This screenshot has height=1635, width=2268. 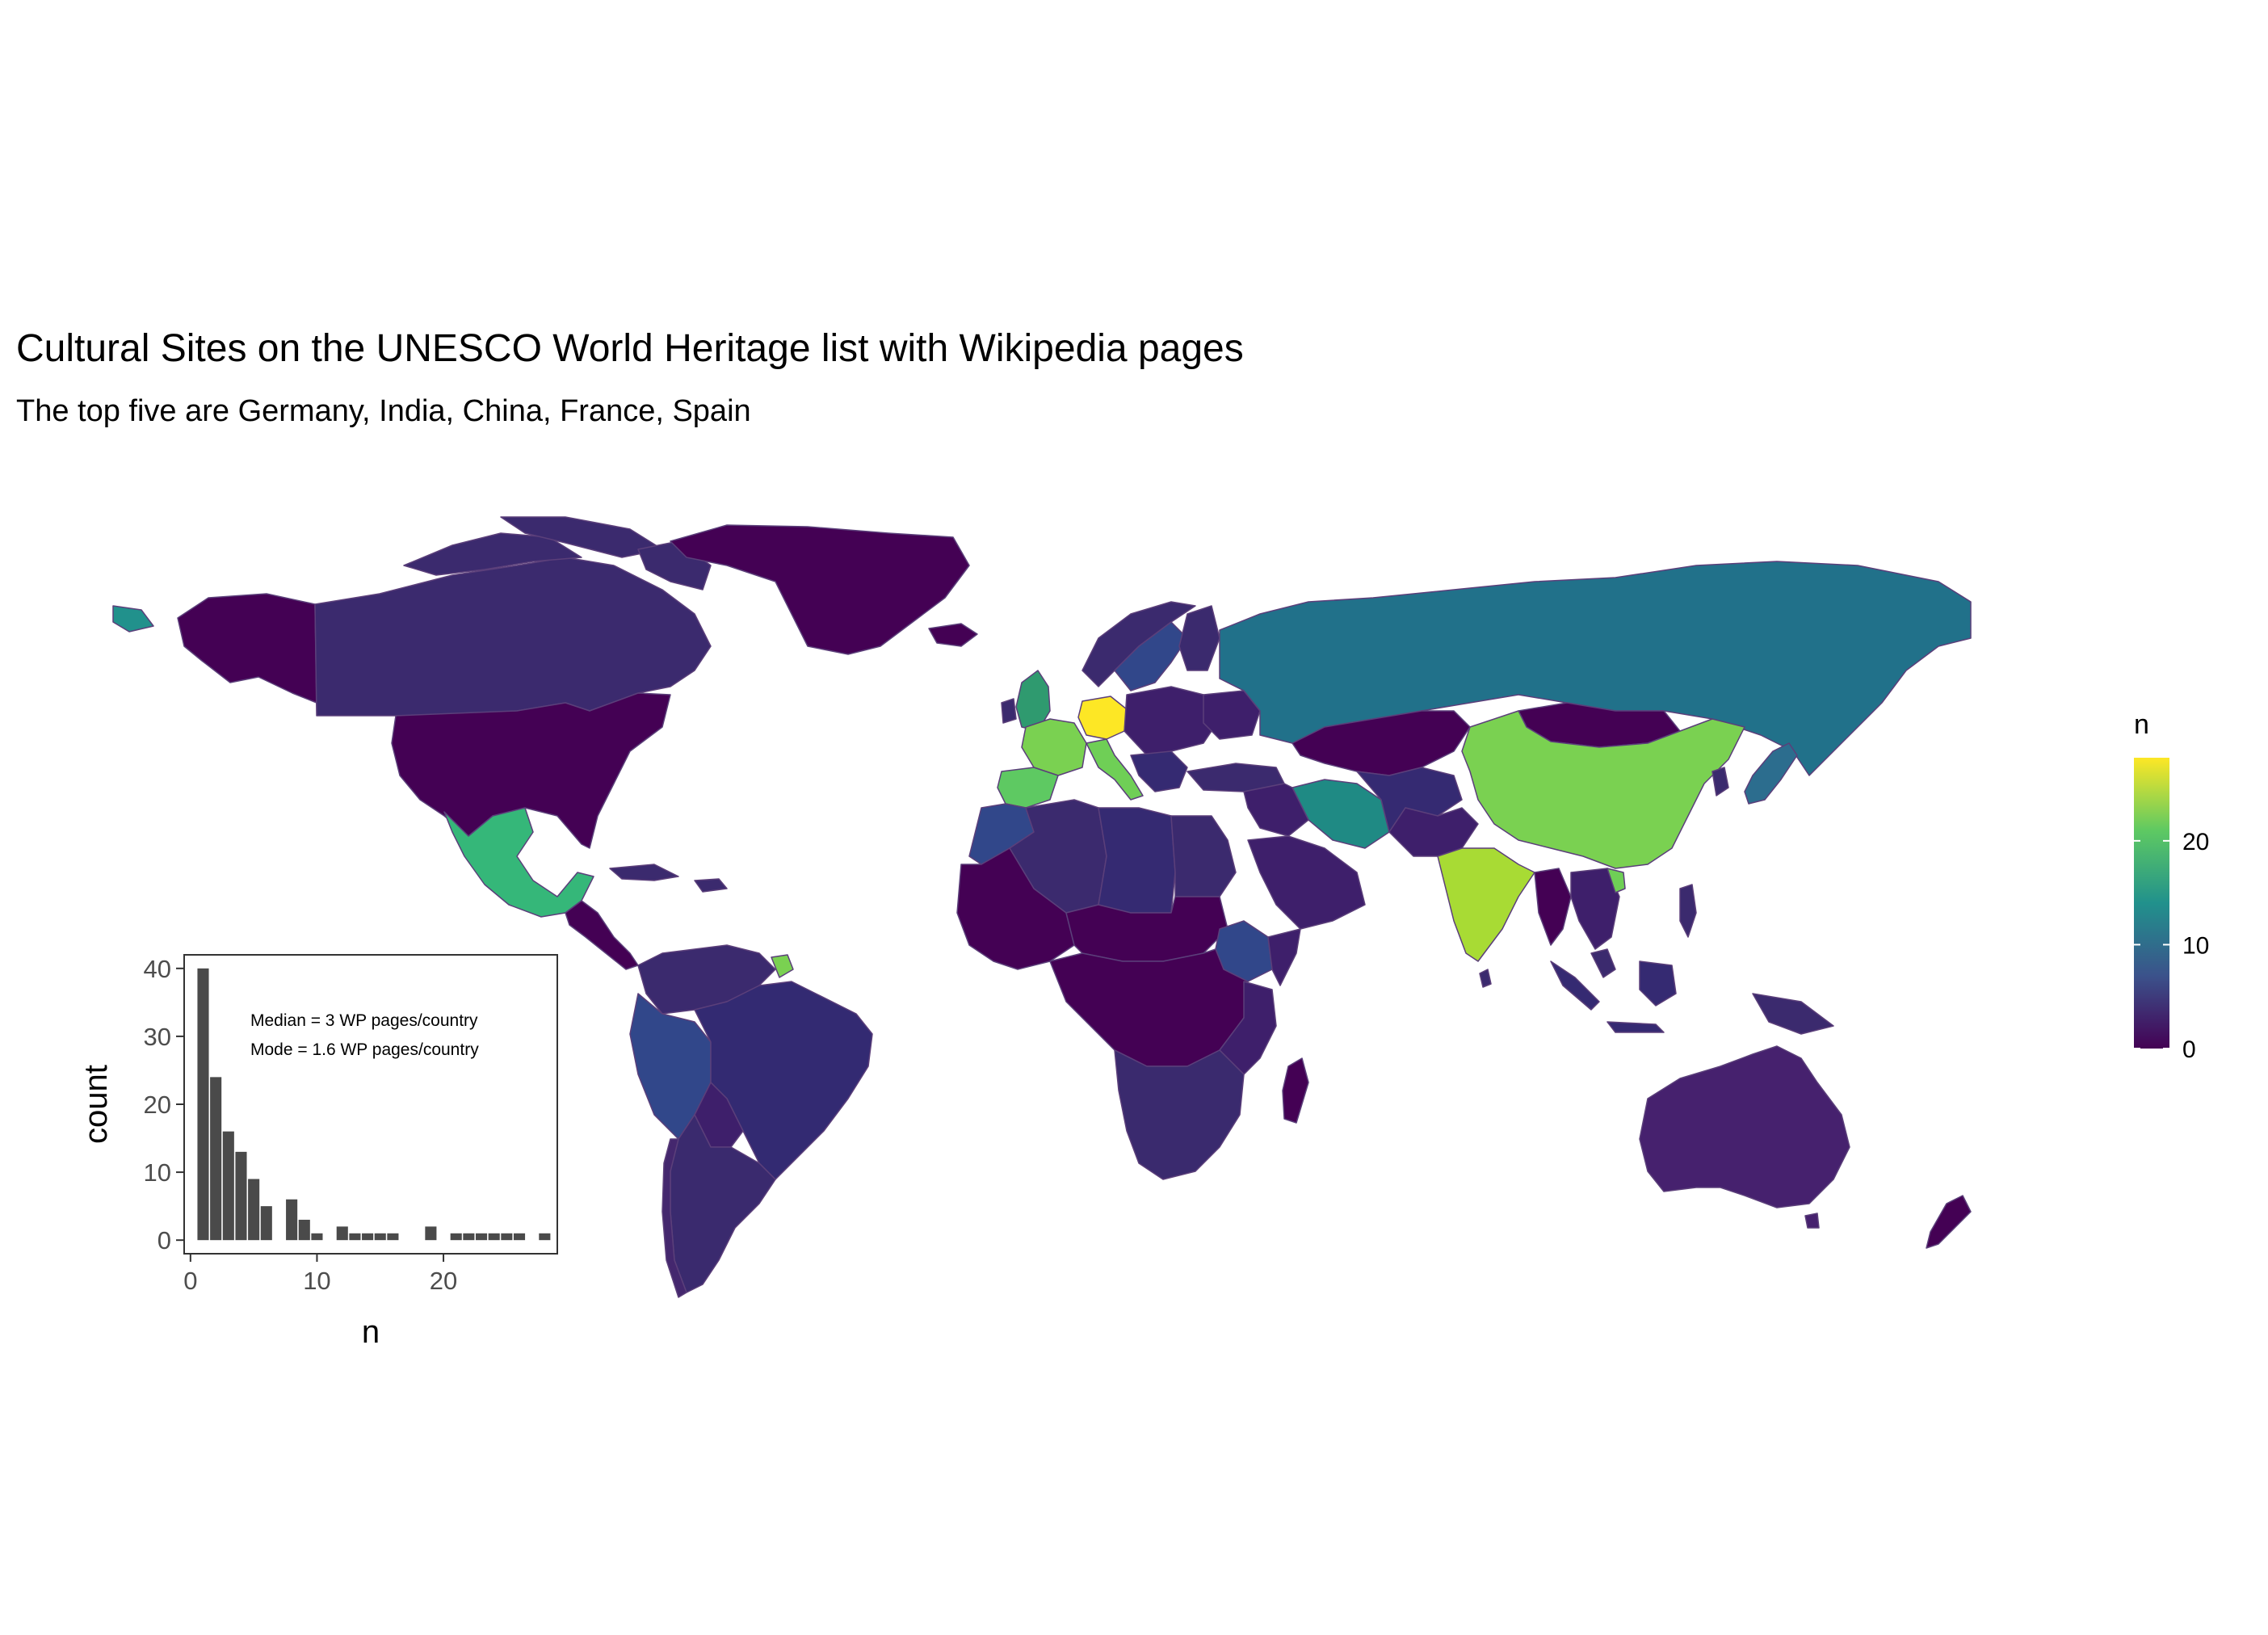 What do you see at coordinates (782, 966) in the screenshot?
I see `region-suriname` at bounding box center [782, 966].